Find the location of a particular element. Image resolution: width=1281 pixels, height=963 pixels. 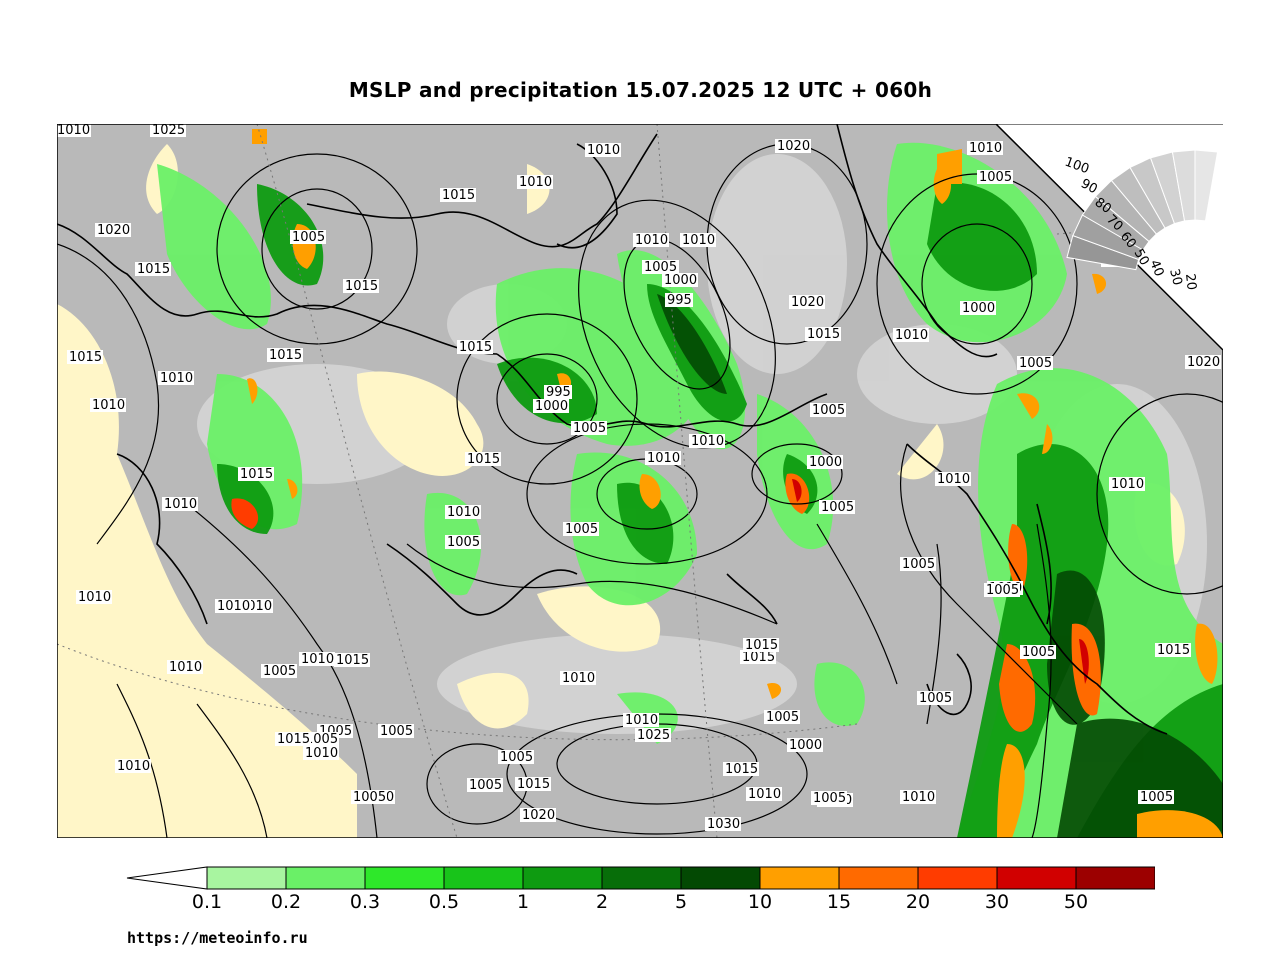

latitude-scale-label: 20 is located at coordinates (1190, 282).